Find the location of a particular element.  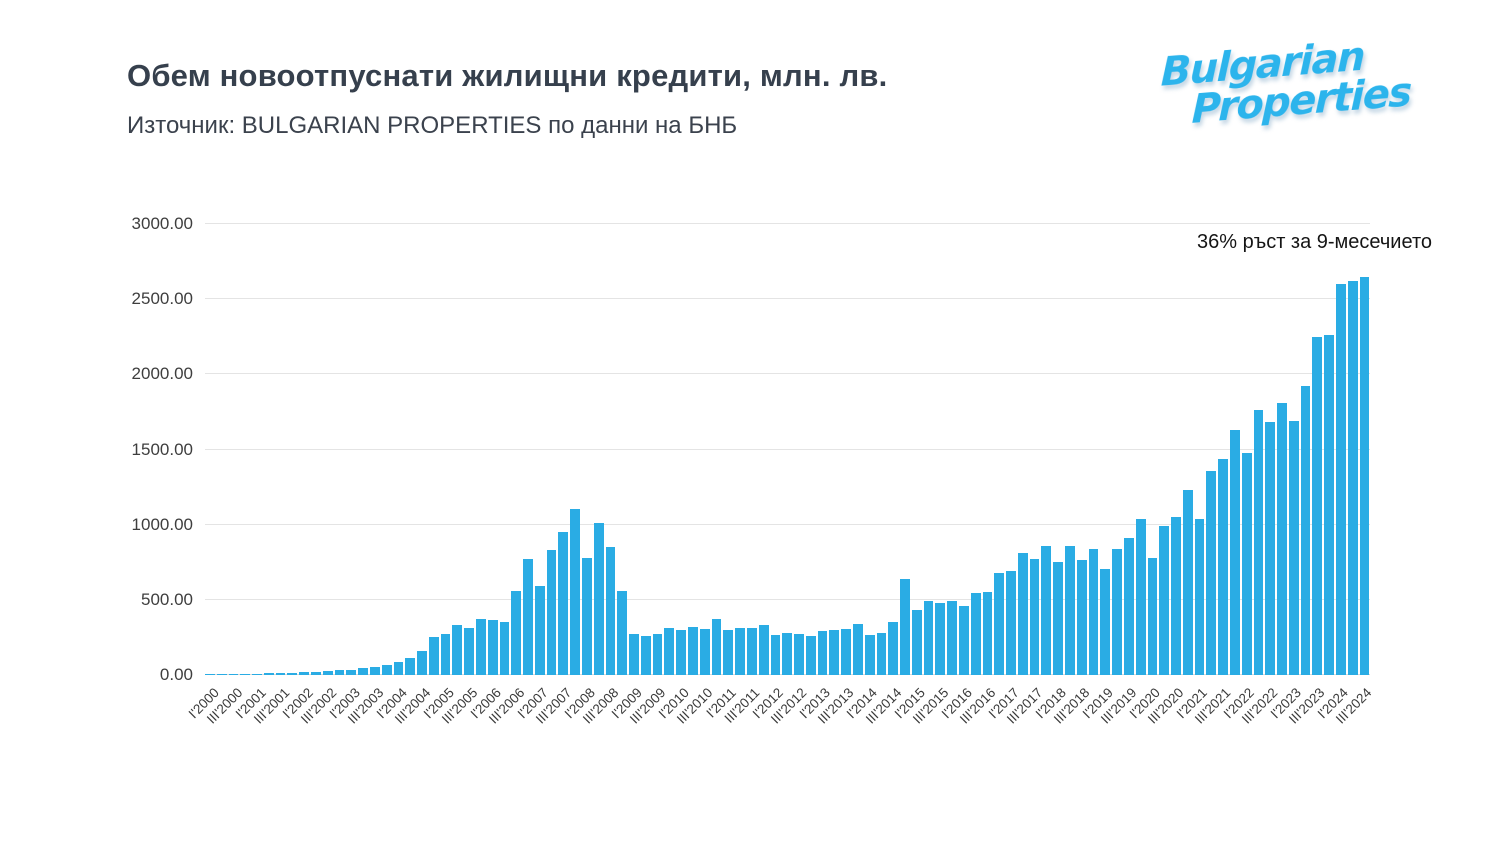

y-tick-label: 2000.00 is located at coordinates (162, 374).